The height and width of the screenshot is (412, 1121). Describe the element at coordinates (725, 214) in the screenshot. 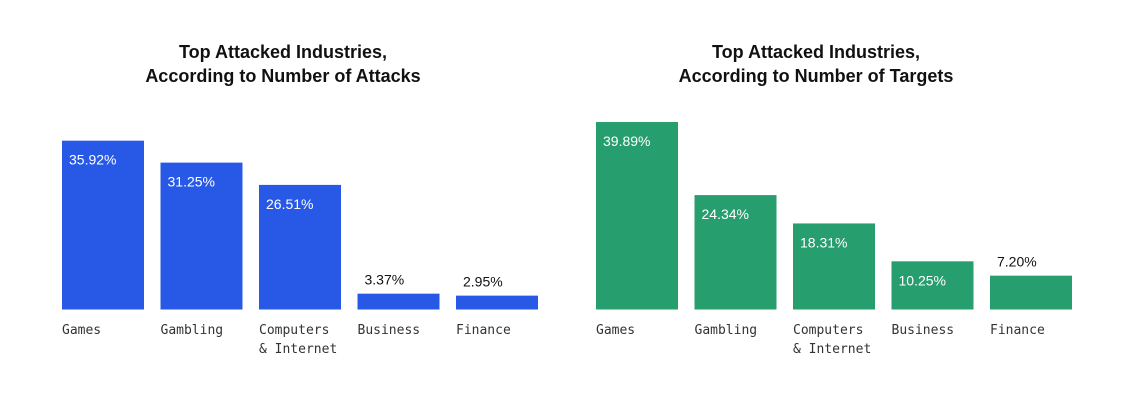

I see `bar-value-label: 24.34%` at that location.